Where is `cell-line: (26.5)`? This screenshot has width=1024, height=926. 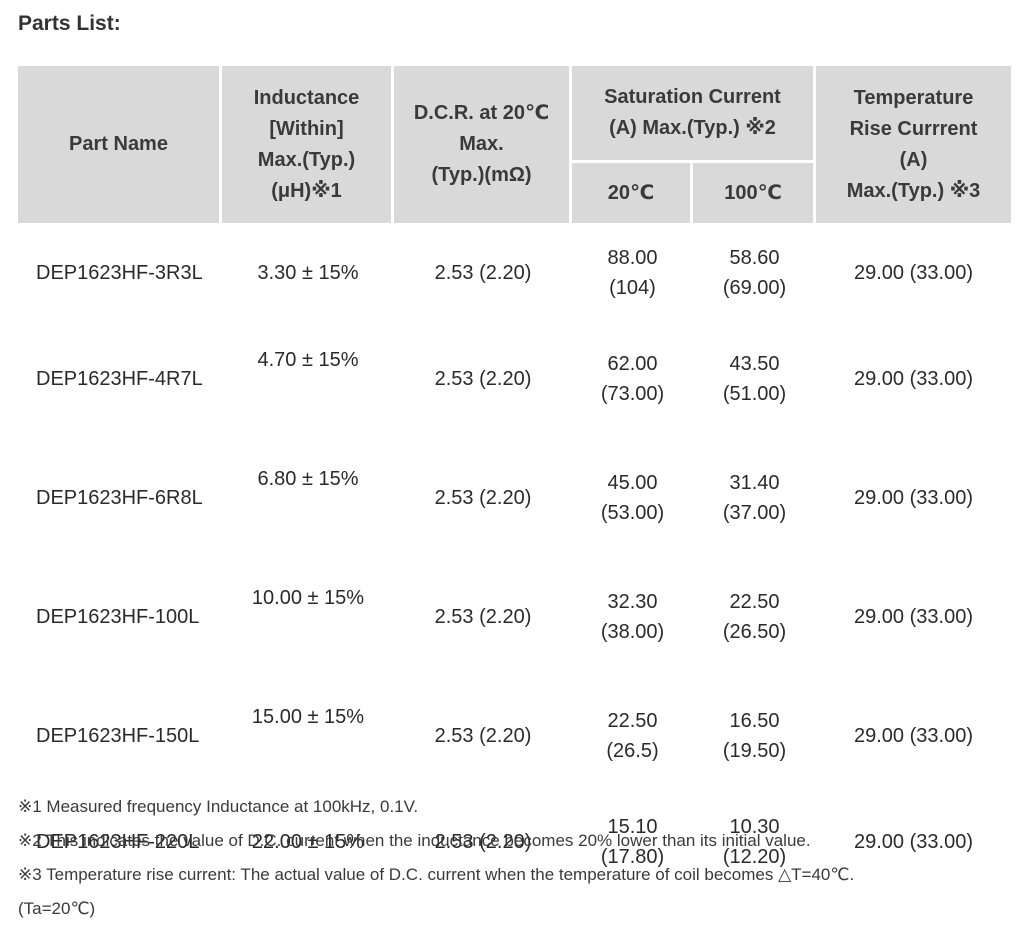
cell-line: (26.5) is located at coordinates (632, 750).